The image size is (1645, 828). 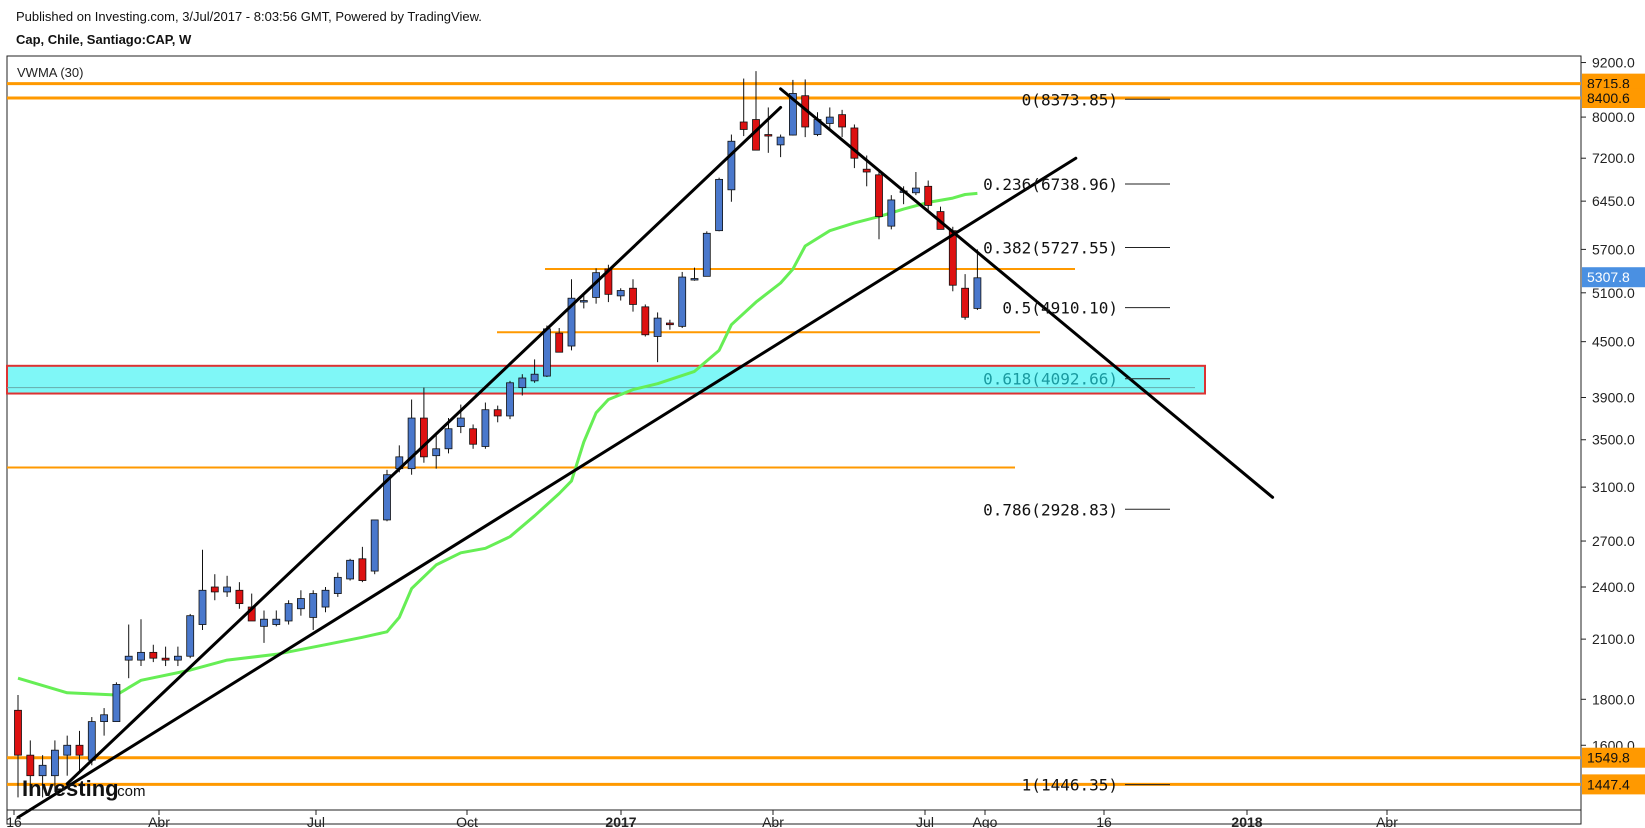 What do you see at coordinates (1613, 342) in the screenshot?
I see `y-tick-label: 4500.0` at bounding box center [1613, 342].